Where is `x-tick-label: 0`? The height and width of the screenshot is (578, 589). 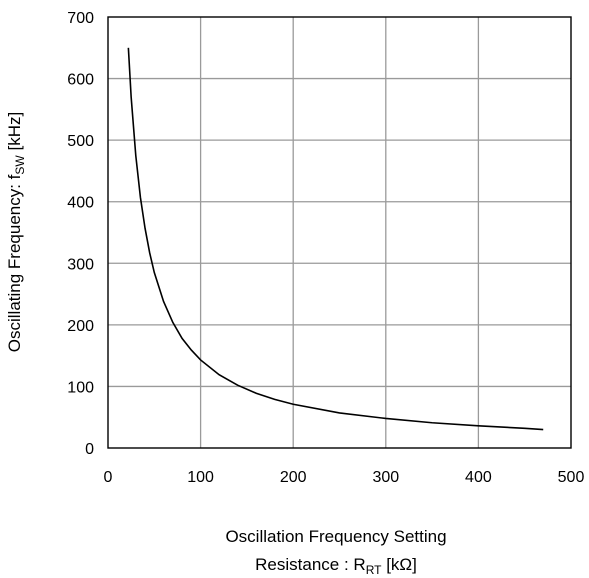 x-tick-label: 0 is located at coordinates (108, 477).